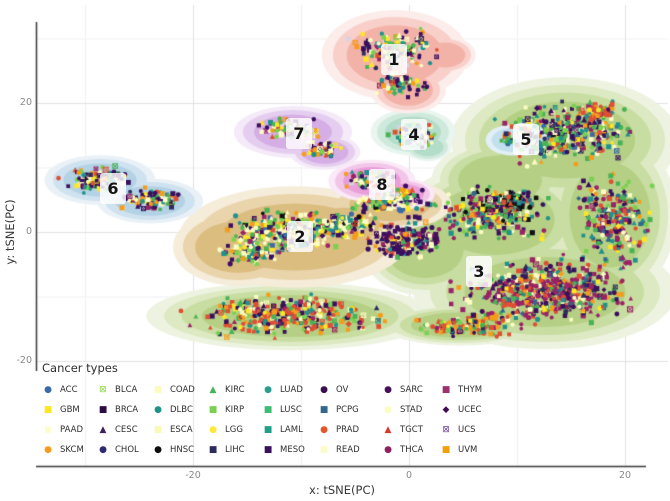  Describe the element at coordinates (348, 430) in the screenshot. I see `legend-label-prad: PRAD` at that location.